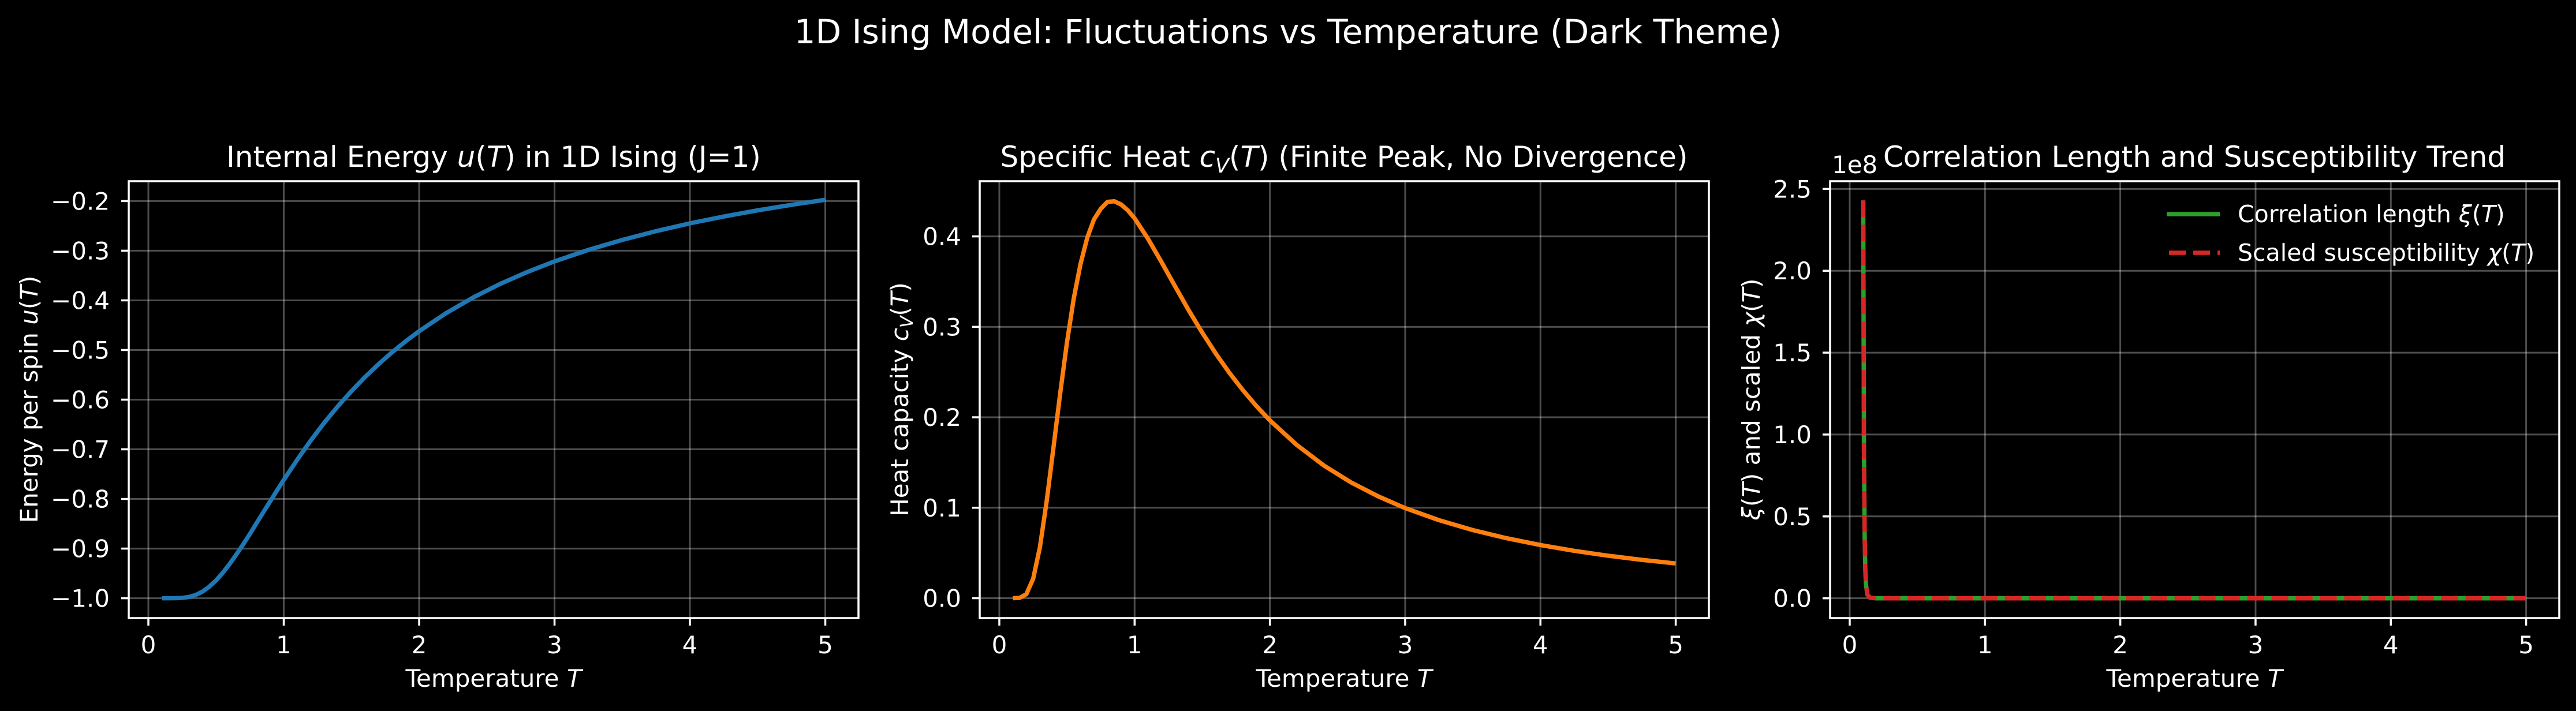 The height and width of the screenshot is (711, 2576). I want to click on legend-label-symbol: χ, so click(2495, 253).